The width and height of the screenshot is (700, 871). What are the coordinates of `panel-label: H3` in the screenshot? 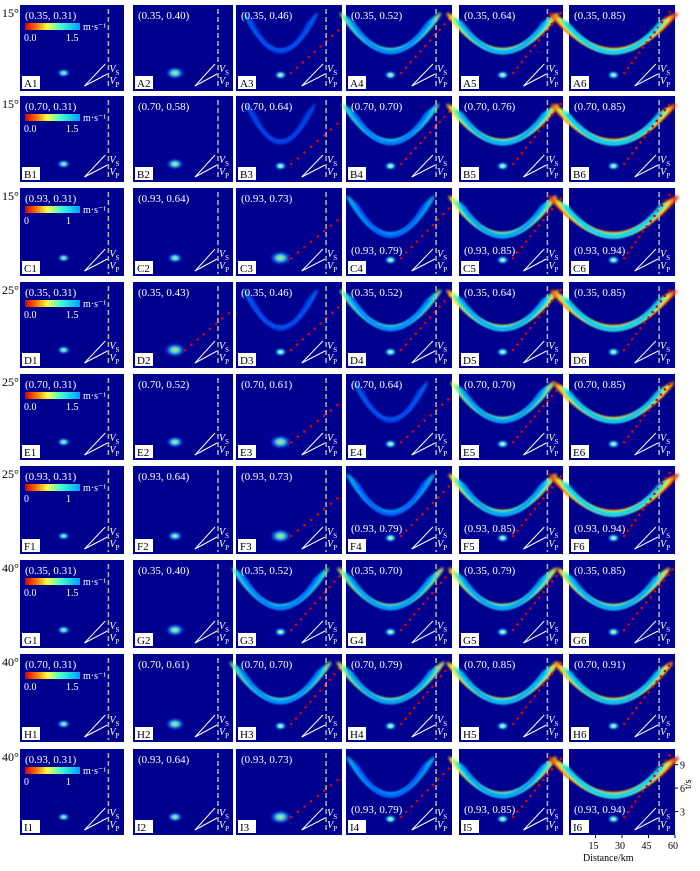 It's located at (247, 735).